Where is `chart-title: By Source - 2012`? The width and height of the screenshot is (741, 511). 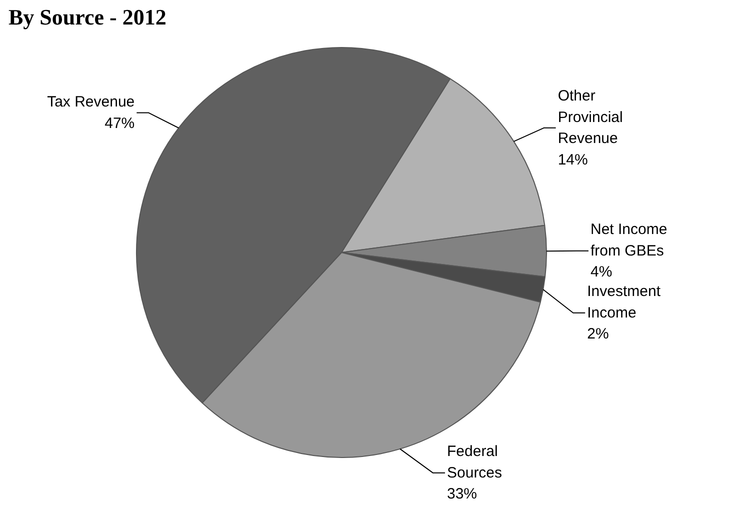 chart-title: By Source - 2012 is located at coordinates (87, 17).